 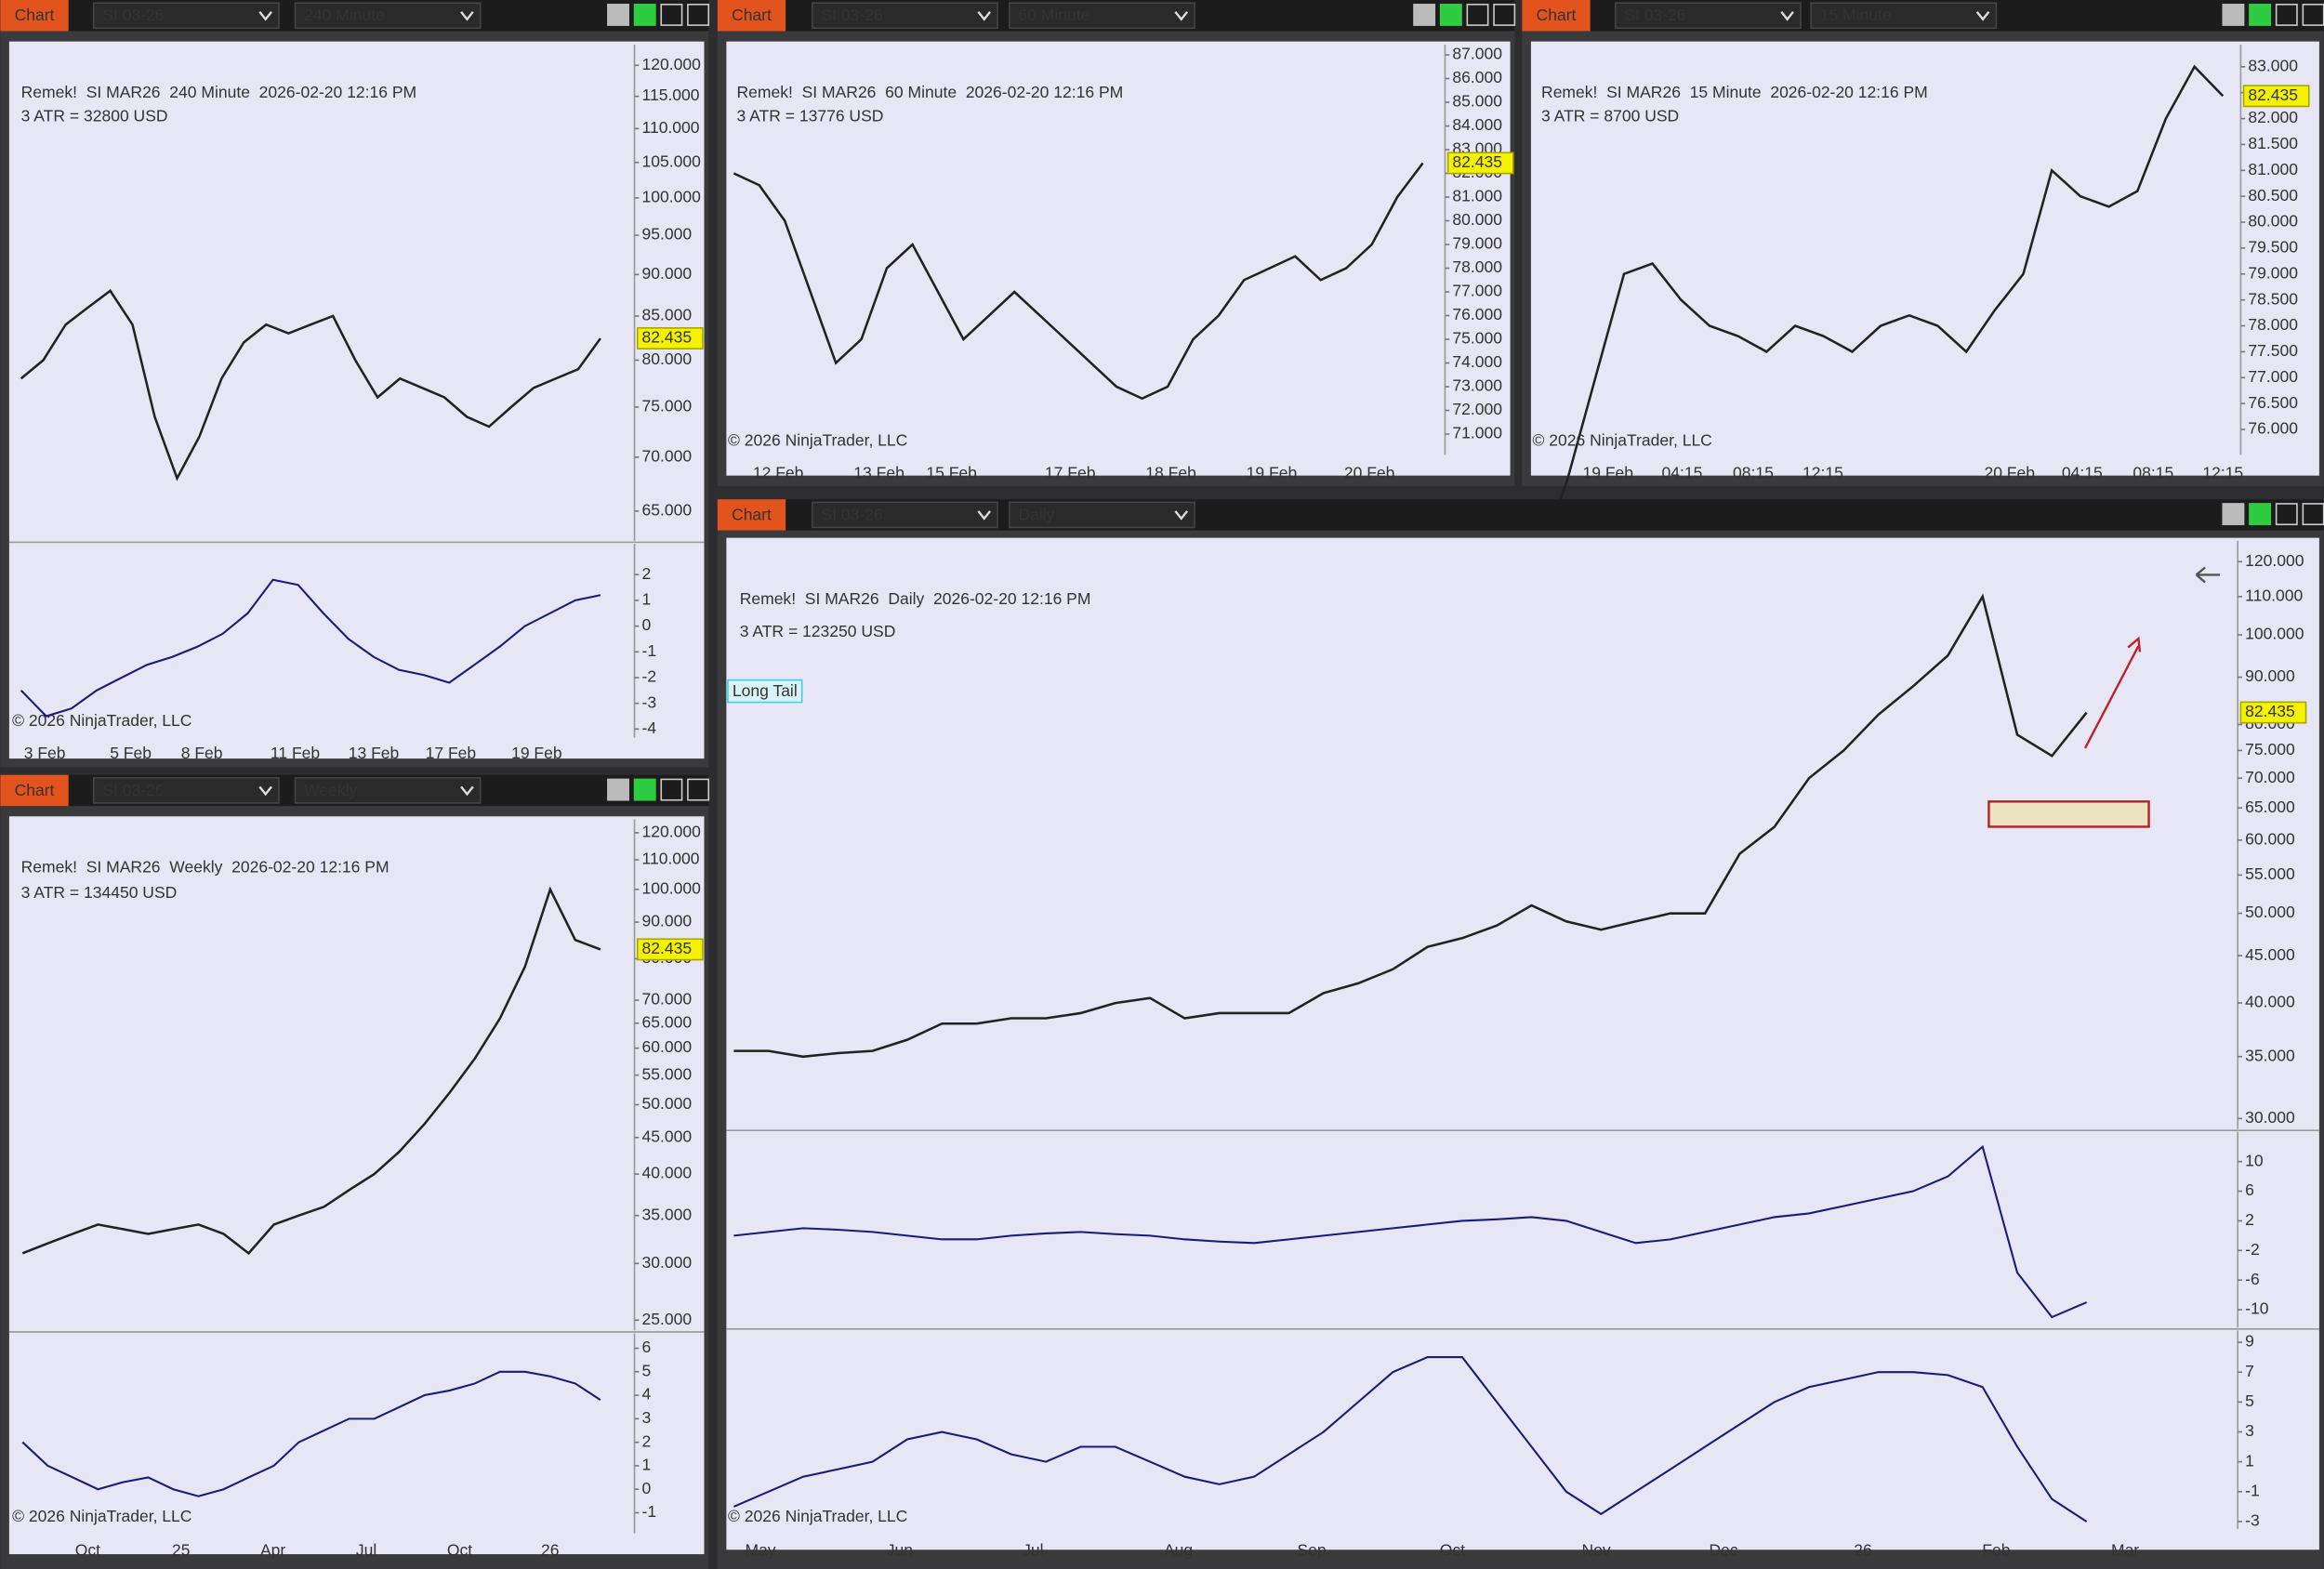 I want to click on y-tick-label: 72.000, so click(x=1477, y=409).